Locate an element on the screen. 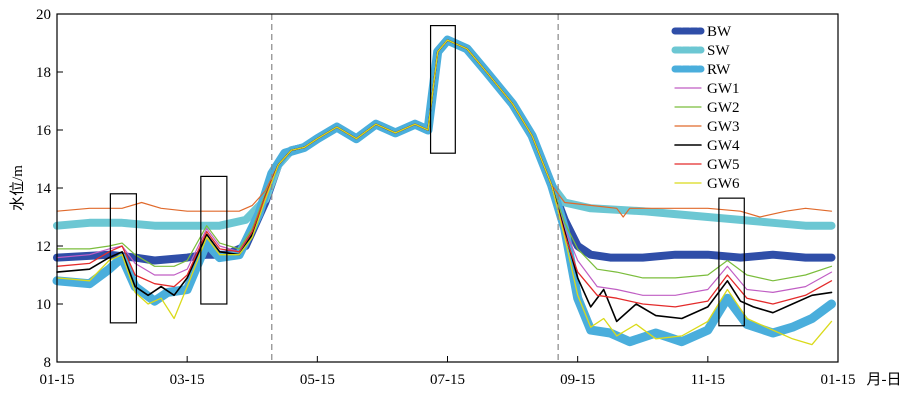 Image resolution: width=910 pixels, height=394 pixels. legend-label-sw: SW is located at coordinates (718, 51).